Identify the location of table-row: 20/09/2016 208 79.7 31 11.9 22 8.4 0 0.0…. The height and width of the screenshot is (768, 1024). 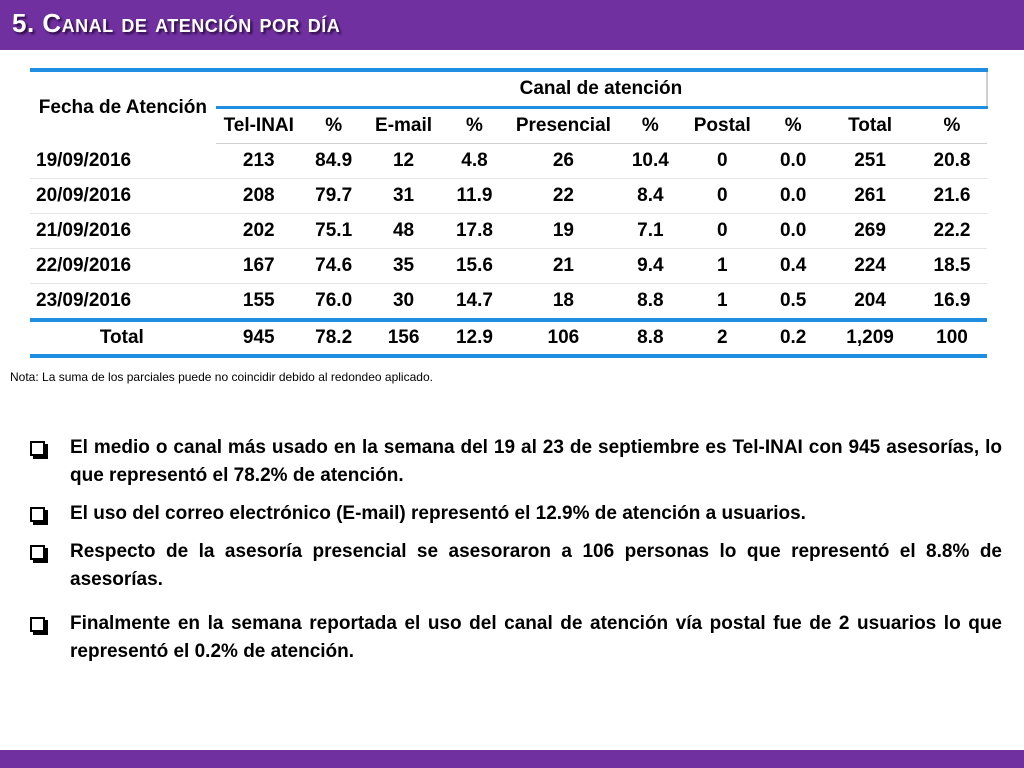
(508, 196).